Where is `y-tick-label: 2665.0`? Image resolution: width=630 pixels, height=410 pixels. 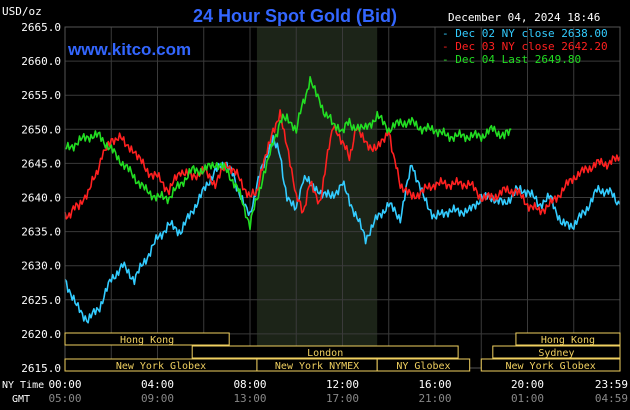
y-tick-label: 2665.0 is located at coordinates (41, 27).